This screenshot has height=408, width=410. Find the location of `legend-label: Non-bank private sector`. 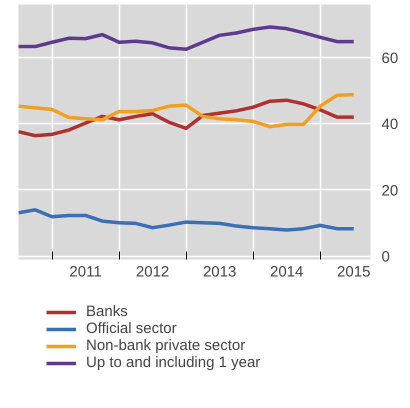

legend-label: Non-bank private sector is located at coordinates (166, 345).